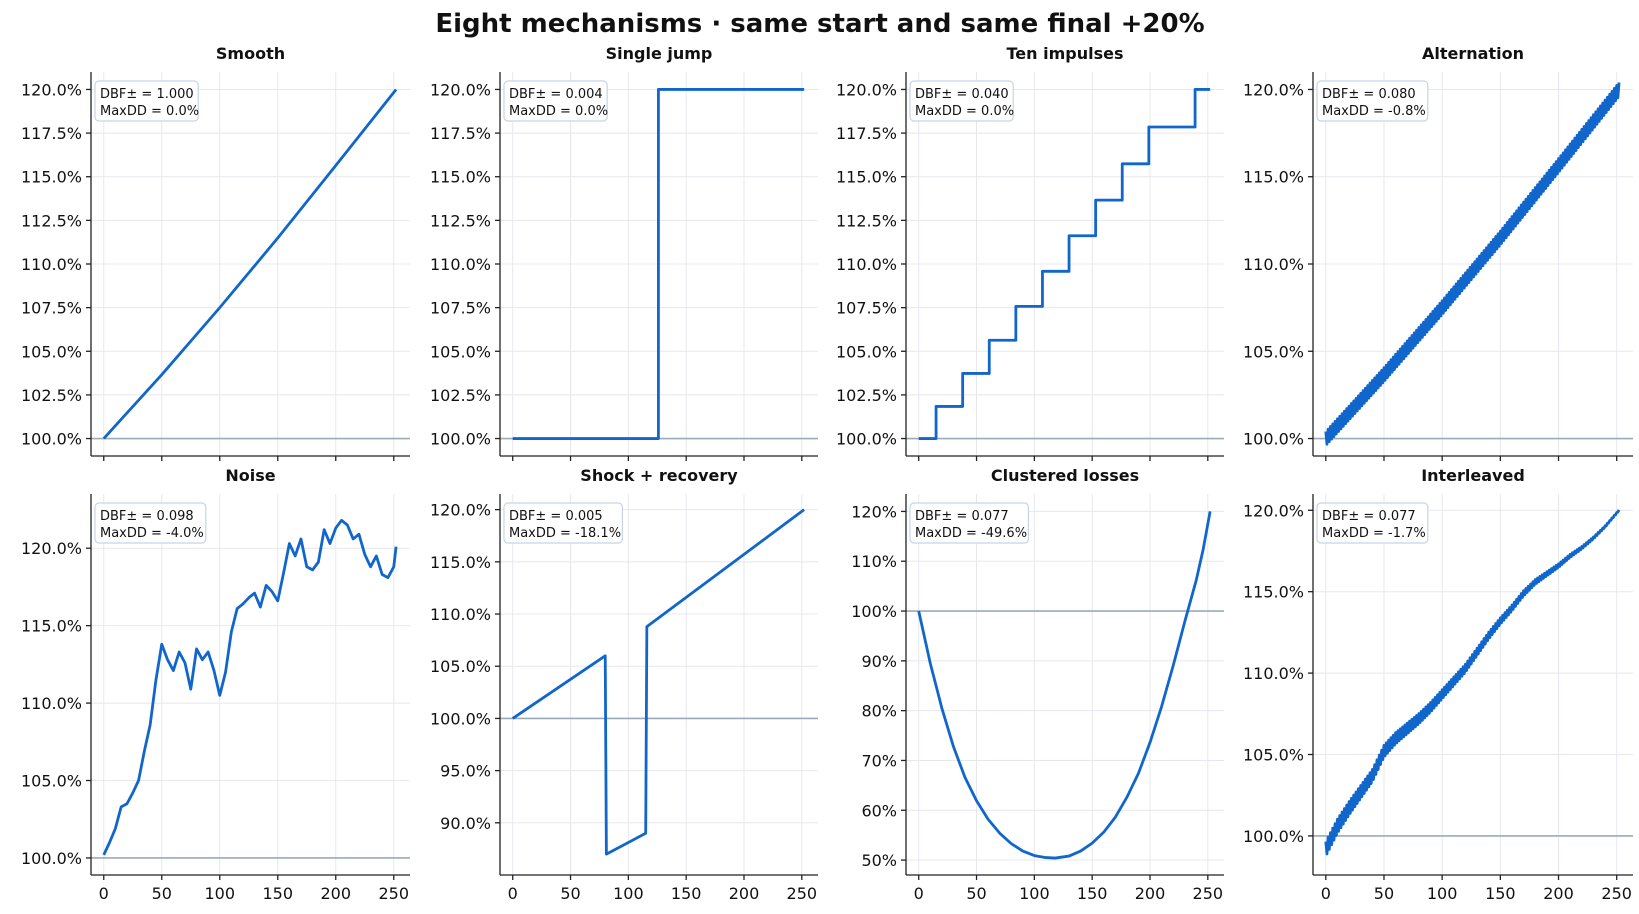 The height and width of the screenshot is (914, 1639). Describe the element at coordinates (465, 771) in the screenshot. I see `y-tick-label: 95.0%` at that location.